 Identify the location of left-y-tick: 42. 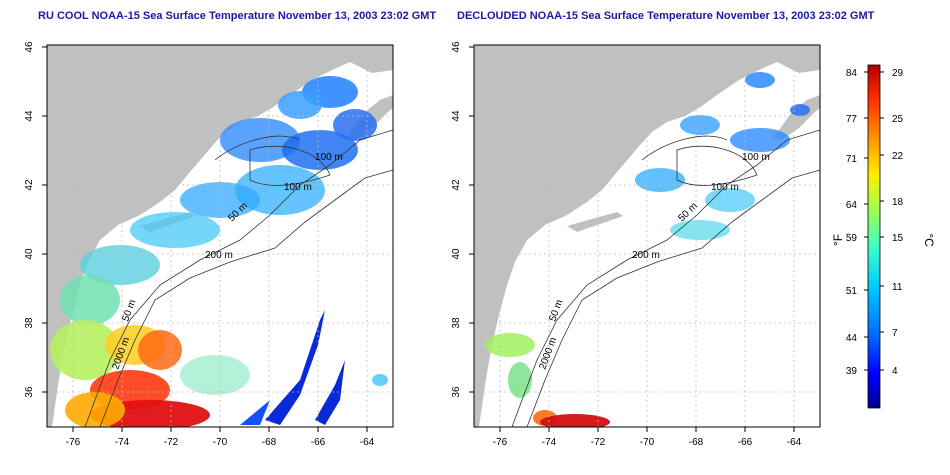
(29, 185).